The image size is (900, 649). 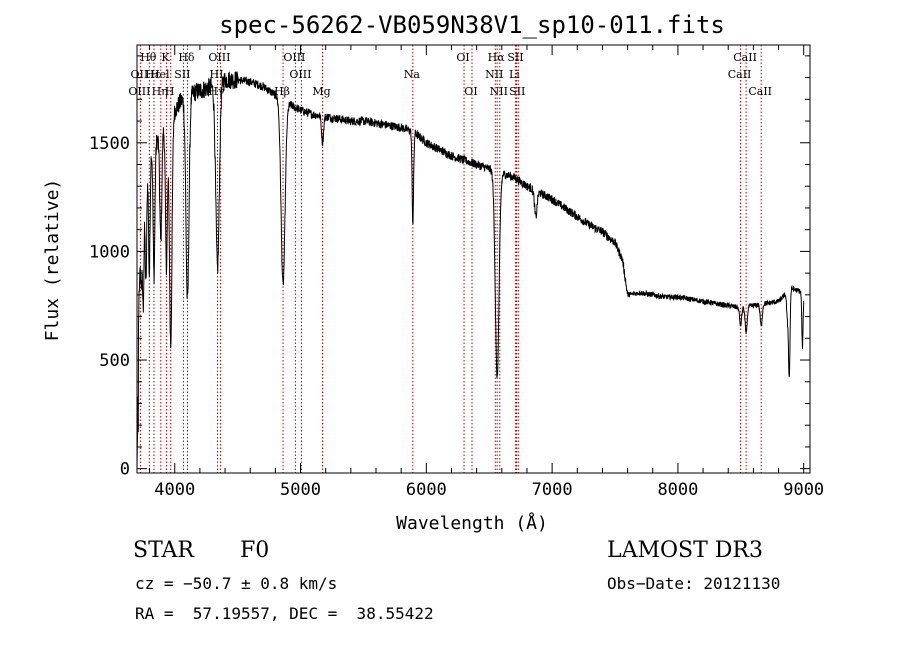 What do you see at coordinates (170, 91) in the screenshot?
I see `line-label: H` at bounding box center [170, 91].